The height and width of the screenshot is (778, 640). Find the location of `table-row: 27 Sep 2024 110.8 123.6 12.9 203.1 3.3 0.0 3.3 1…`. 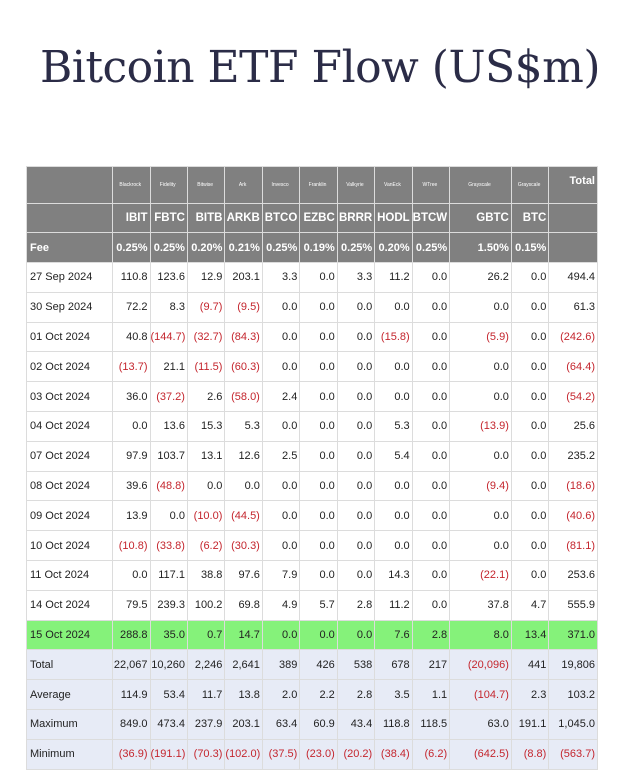

table-row: 27 Sep 2024 110.8 123.6 12.9 203.1 3.3 0.0 3.3 1… is located at coordinates (311, 277).